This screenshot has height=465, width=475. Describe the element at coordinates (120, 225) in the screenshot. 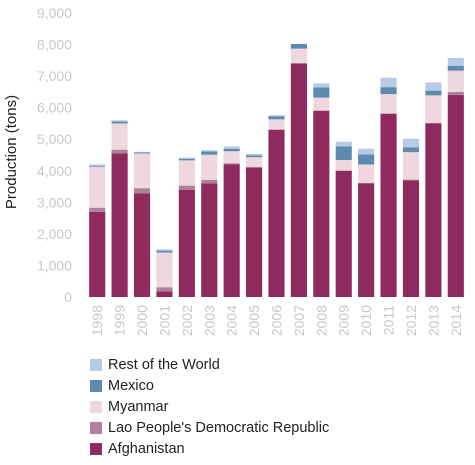

I see `bar-segment-afghanistan-1999` at that location.